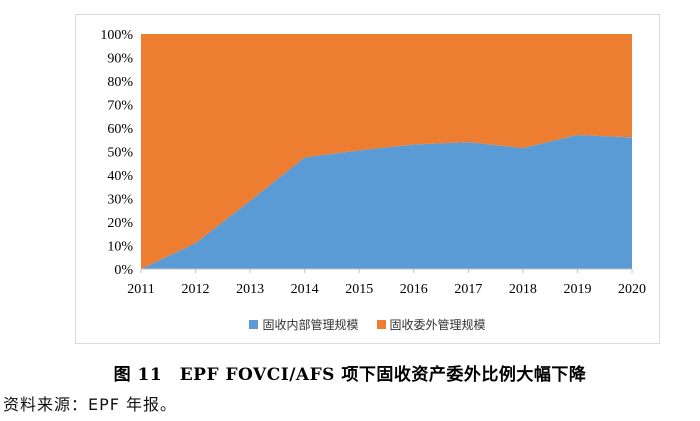  I want to click on legend: 固收内部管理规模 固收委外管理规模, so click(367, 324).